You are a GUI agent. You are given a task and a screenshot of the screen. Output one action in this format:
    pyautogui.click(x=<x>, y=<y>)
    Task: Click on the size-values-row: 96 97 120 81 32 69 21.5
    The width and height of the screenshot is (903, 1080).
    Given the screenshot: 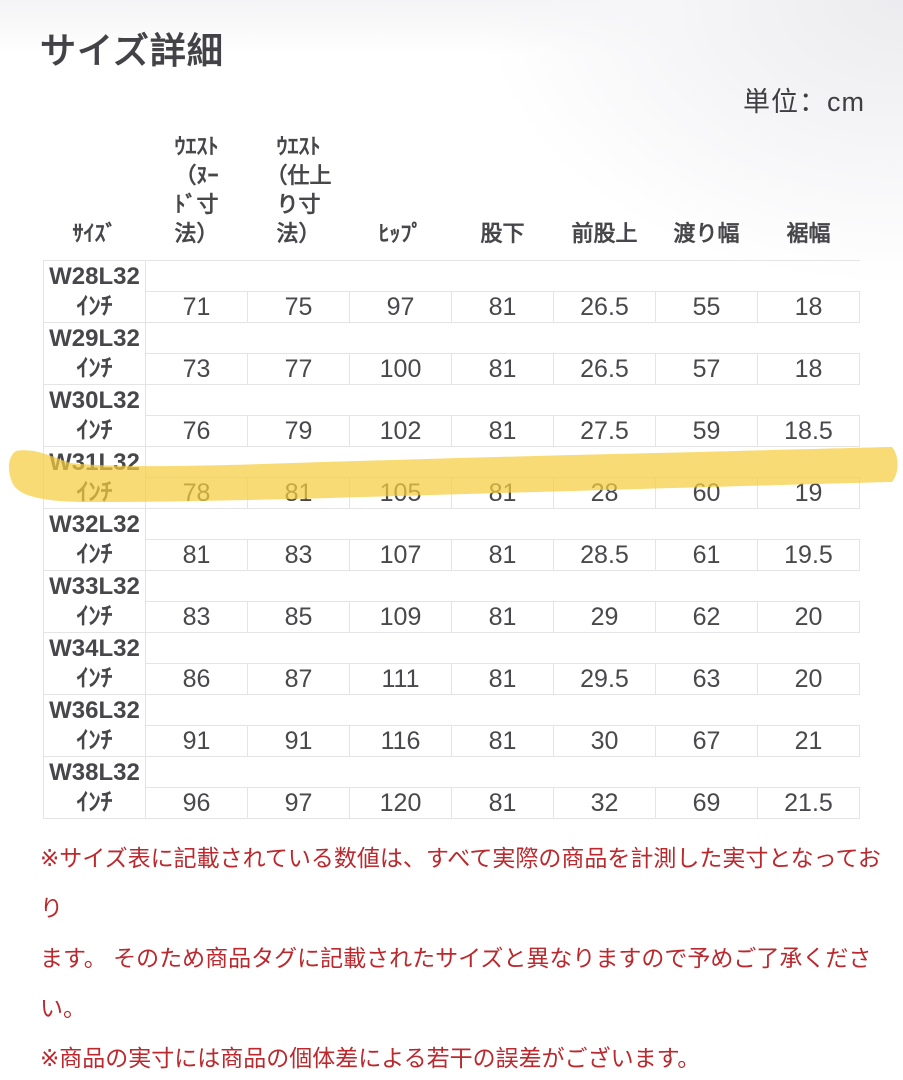 What is the action you would take?
    pyautogui.click(x=452, y=803)
    